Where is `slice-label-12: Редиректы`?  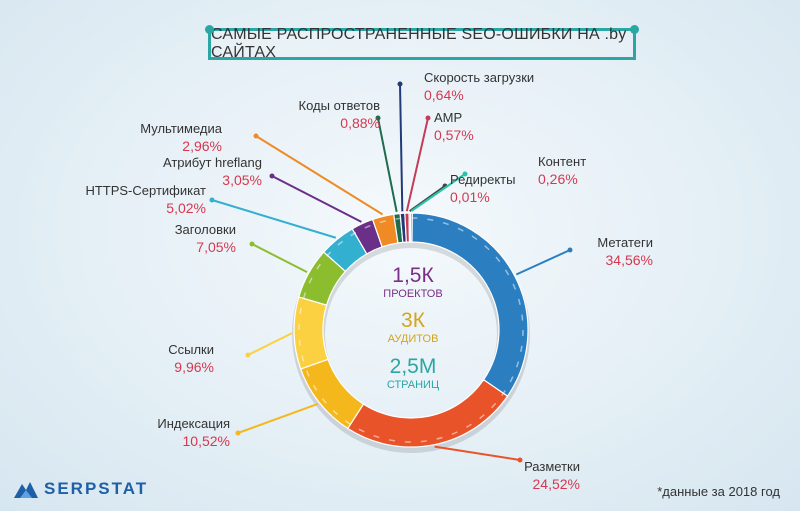
slice-label-12: Редиректы is located at coordinates (482, 179).